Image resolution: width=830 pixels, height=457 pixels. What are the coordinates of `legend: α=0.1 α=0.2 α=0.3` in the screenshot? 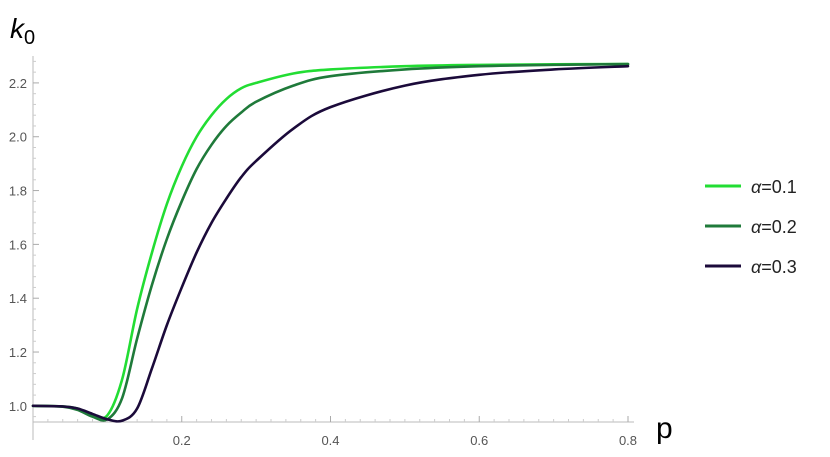 It's located at (751, 227).